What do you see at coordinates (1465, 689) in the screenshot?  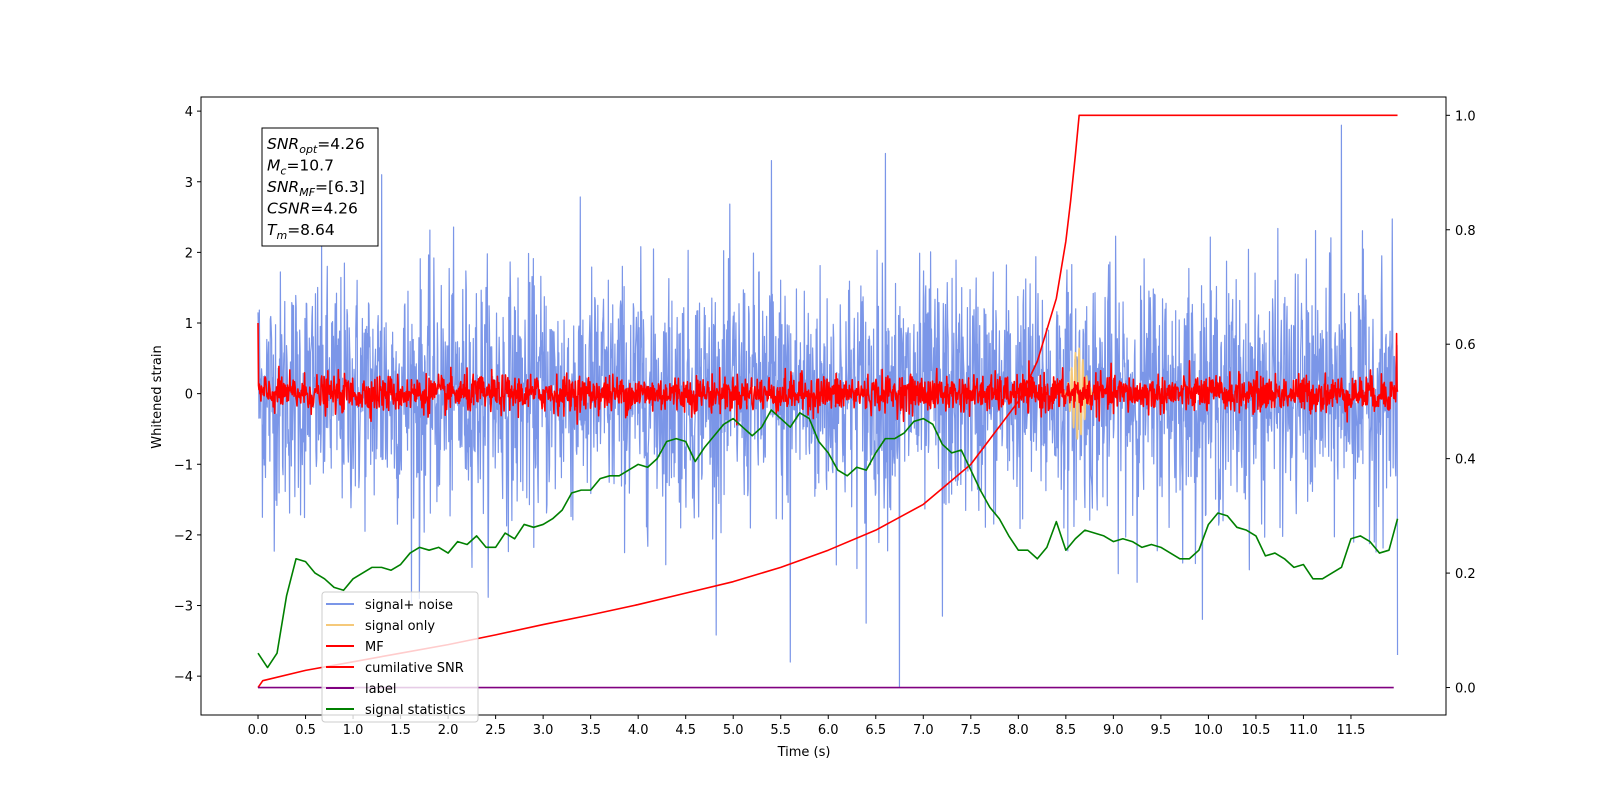 I see `y-right-tick-label: 0.0` at bounding box center [1465, 689].